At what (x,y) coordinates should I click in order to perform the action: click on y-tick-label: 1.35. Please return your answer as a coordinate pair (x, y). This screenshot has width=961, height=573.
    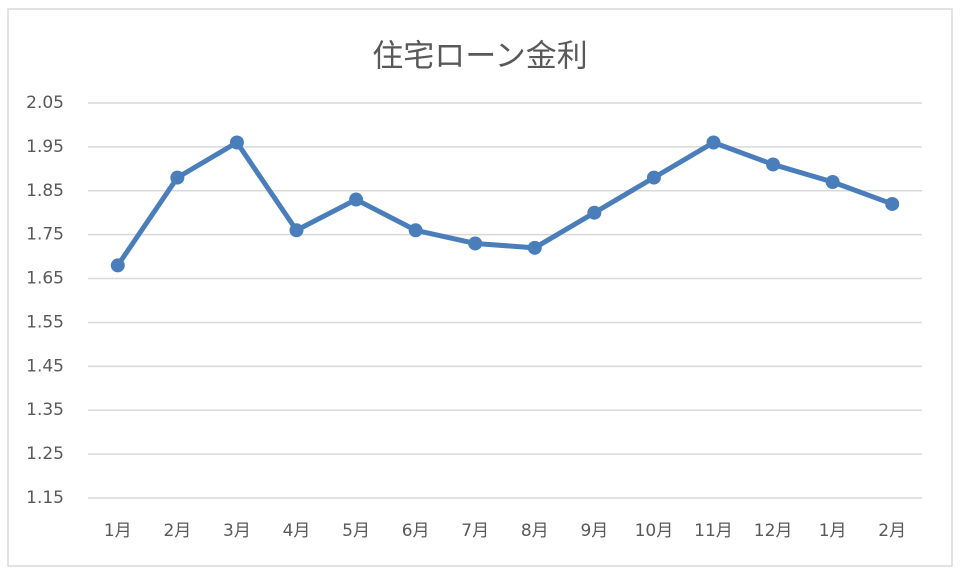
    Looking at the image, I should click on (45, 410).